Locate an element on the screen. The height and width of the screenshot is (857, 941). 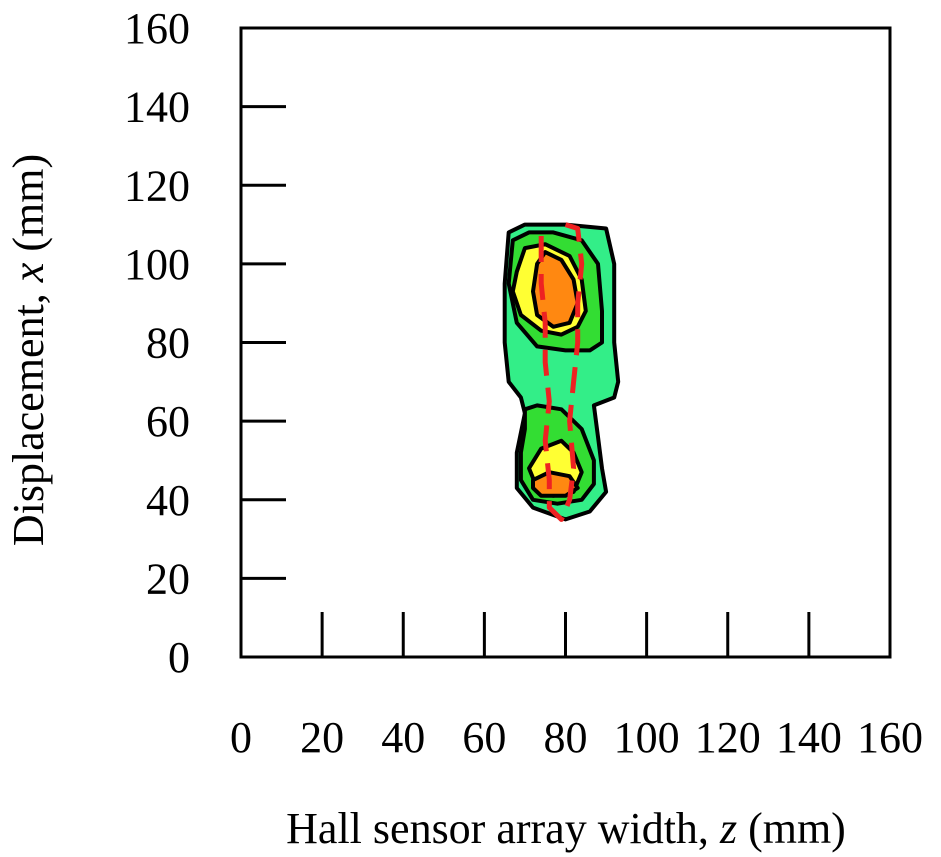
x-tick-label: 0 is located at coordinates (241, 737).